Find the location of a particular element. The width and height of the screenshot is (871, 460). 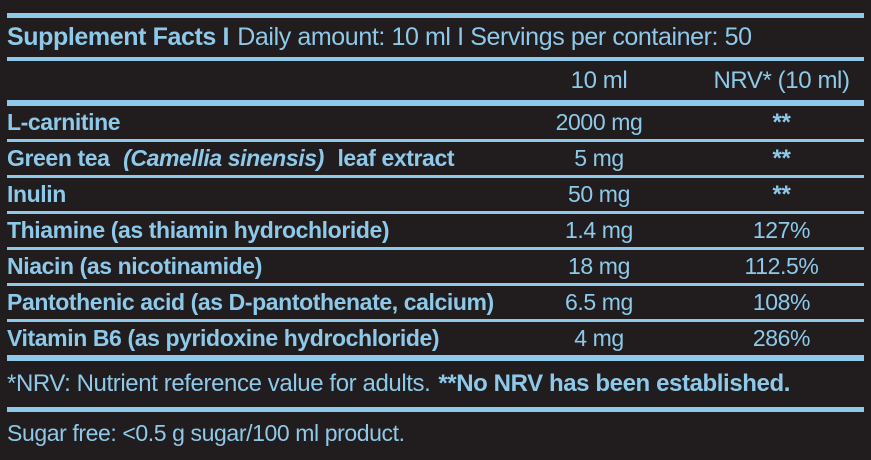

ingredient-amount: 6.5 mg is located at coordinates (599, 302).